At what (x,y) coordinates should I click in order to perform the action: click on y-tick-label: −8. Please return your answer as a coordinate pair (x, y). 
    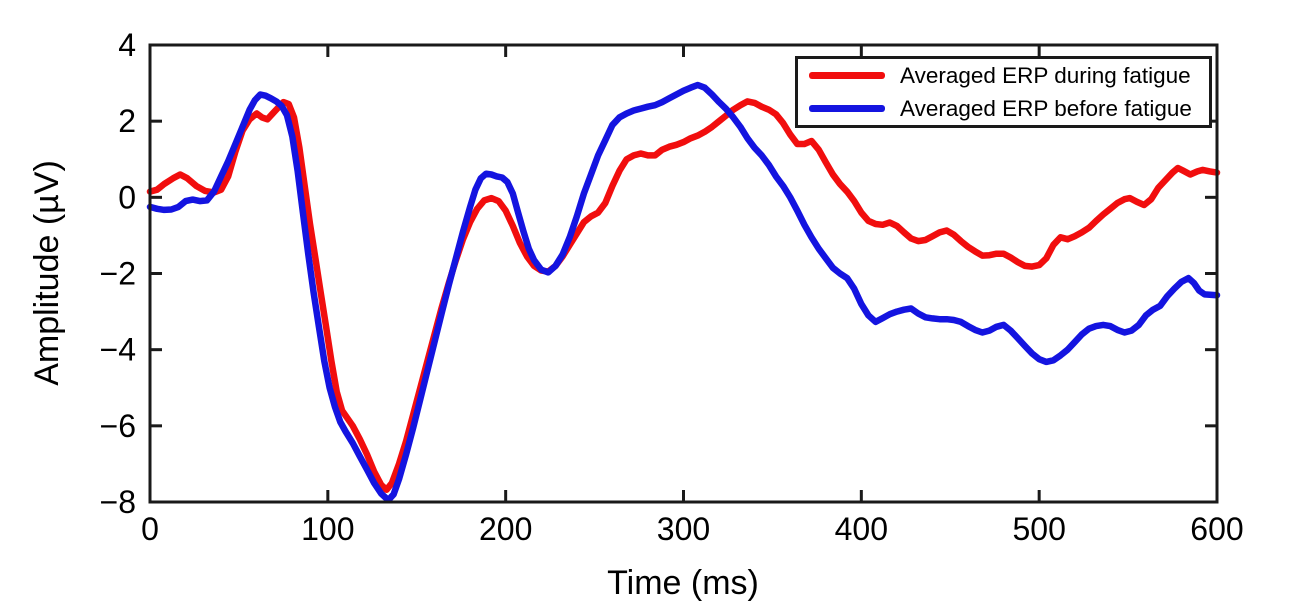
    Looking at the image, I should click on (118, 502).